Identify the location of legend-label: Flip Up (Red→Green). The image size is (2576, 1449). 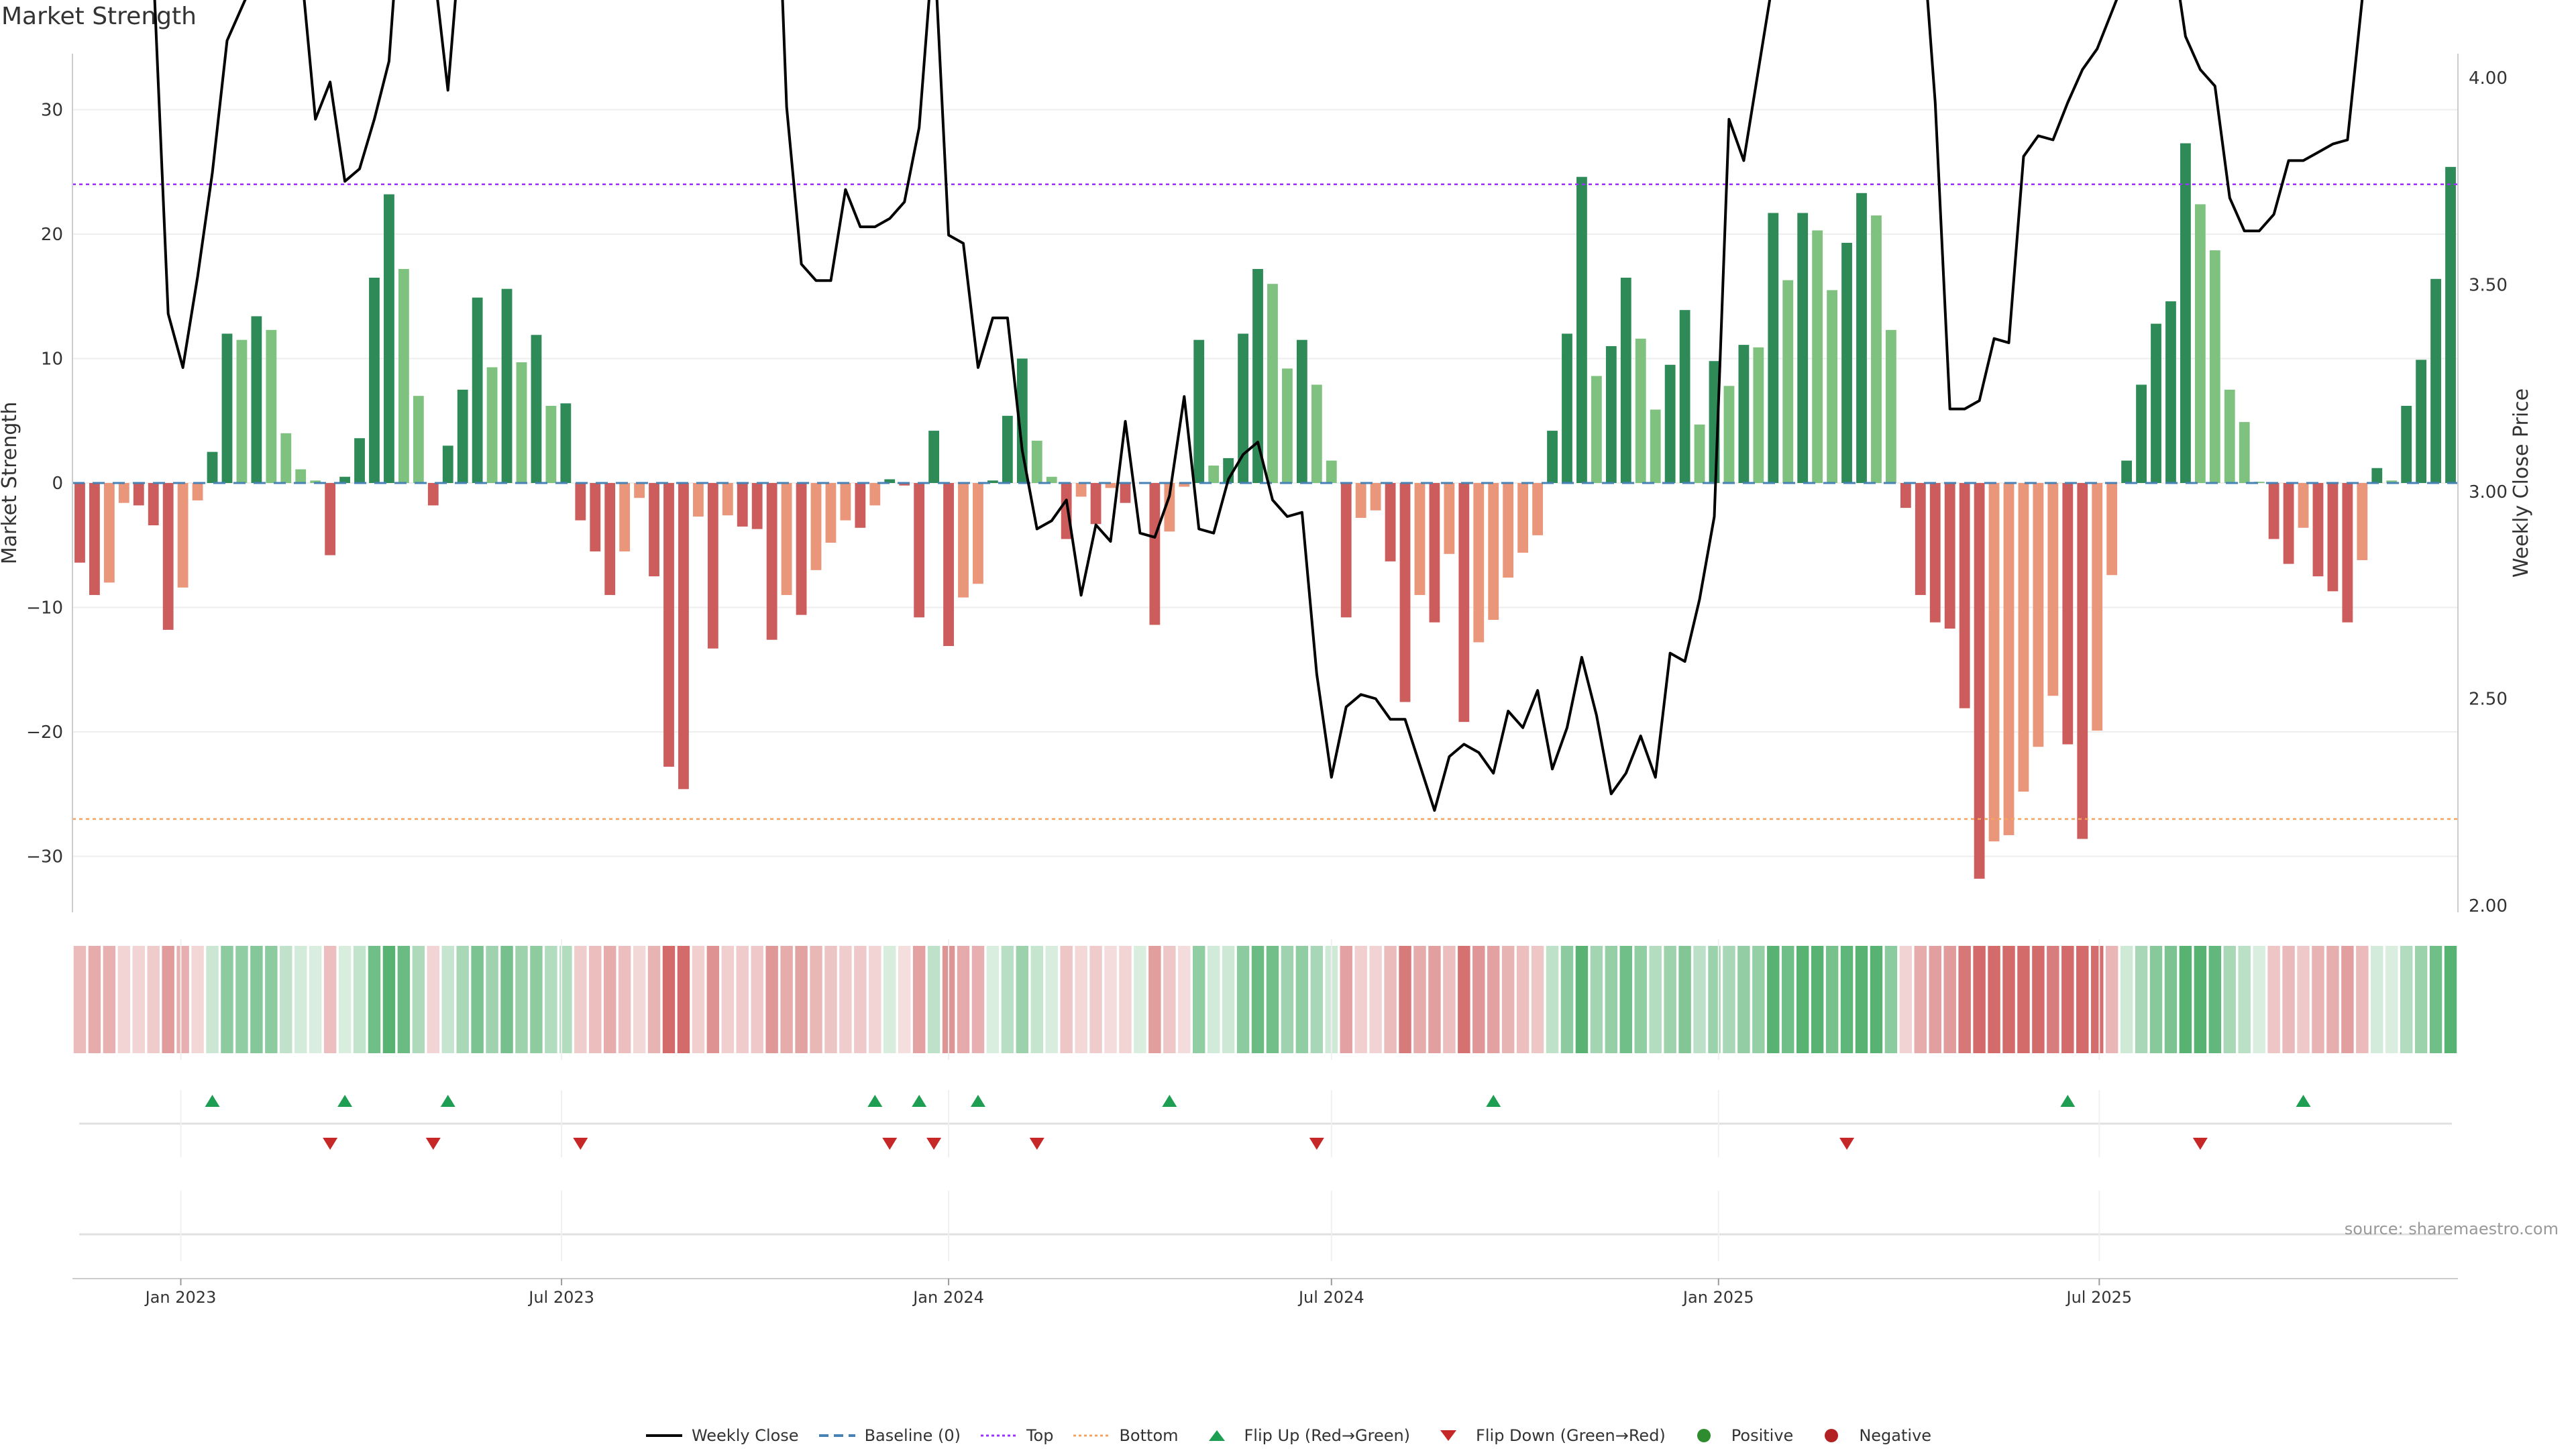
(1327, 1435).